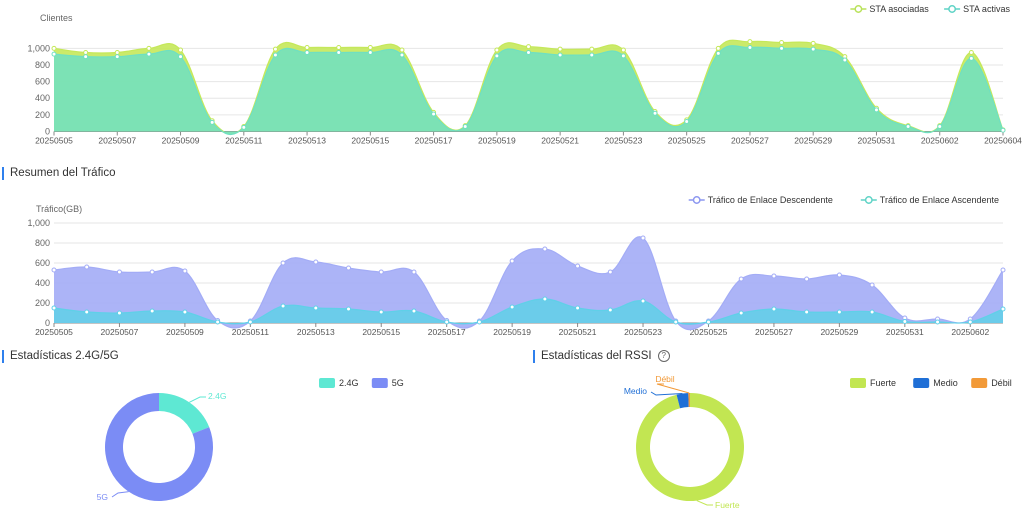  Describe the element at coordinates (643, 332) in the screenshot. I see `traffic-x-tick-label: 20250523` at that location.